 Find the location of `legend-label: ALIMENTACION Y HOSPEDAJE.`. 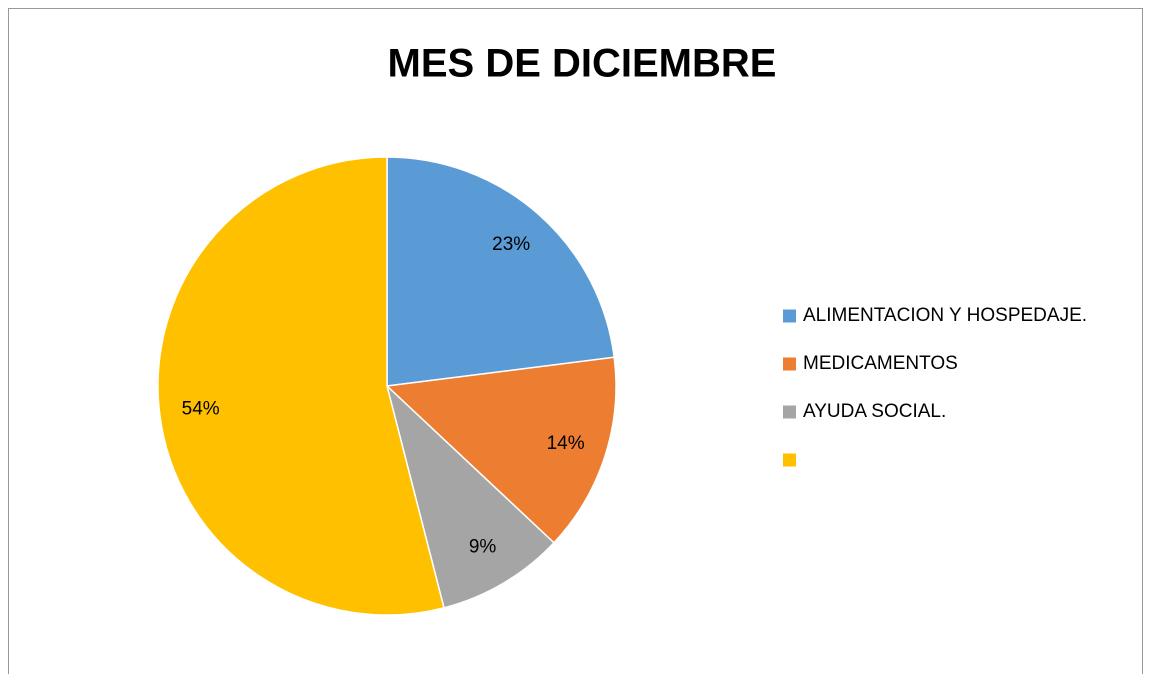

legend-label: ALIMENTACION Y HOSPEDAJE. is located at coordinates (945, 315).